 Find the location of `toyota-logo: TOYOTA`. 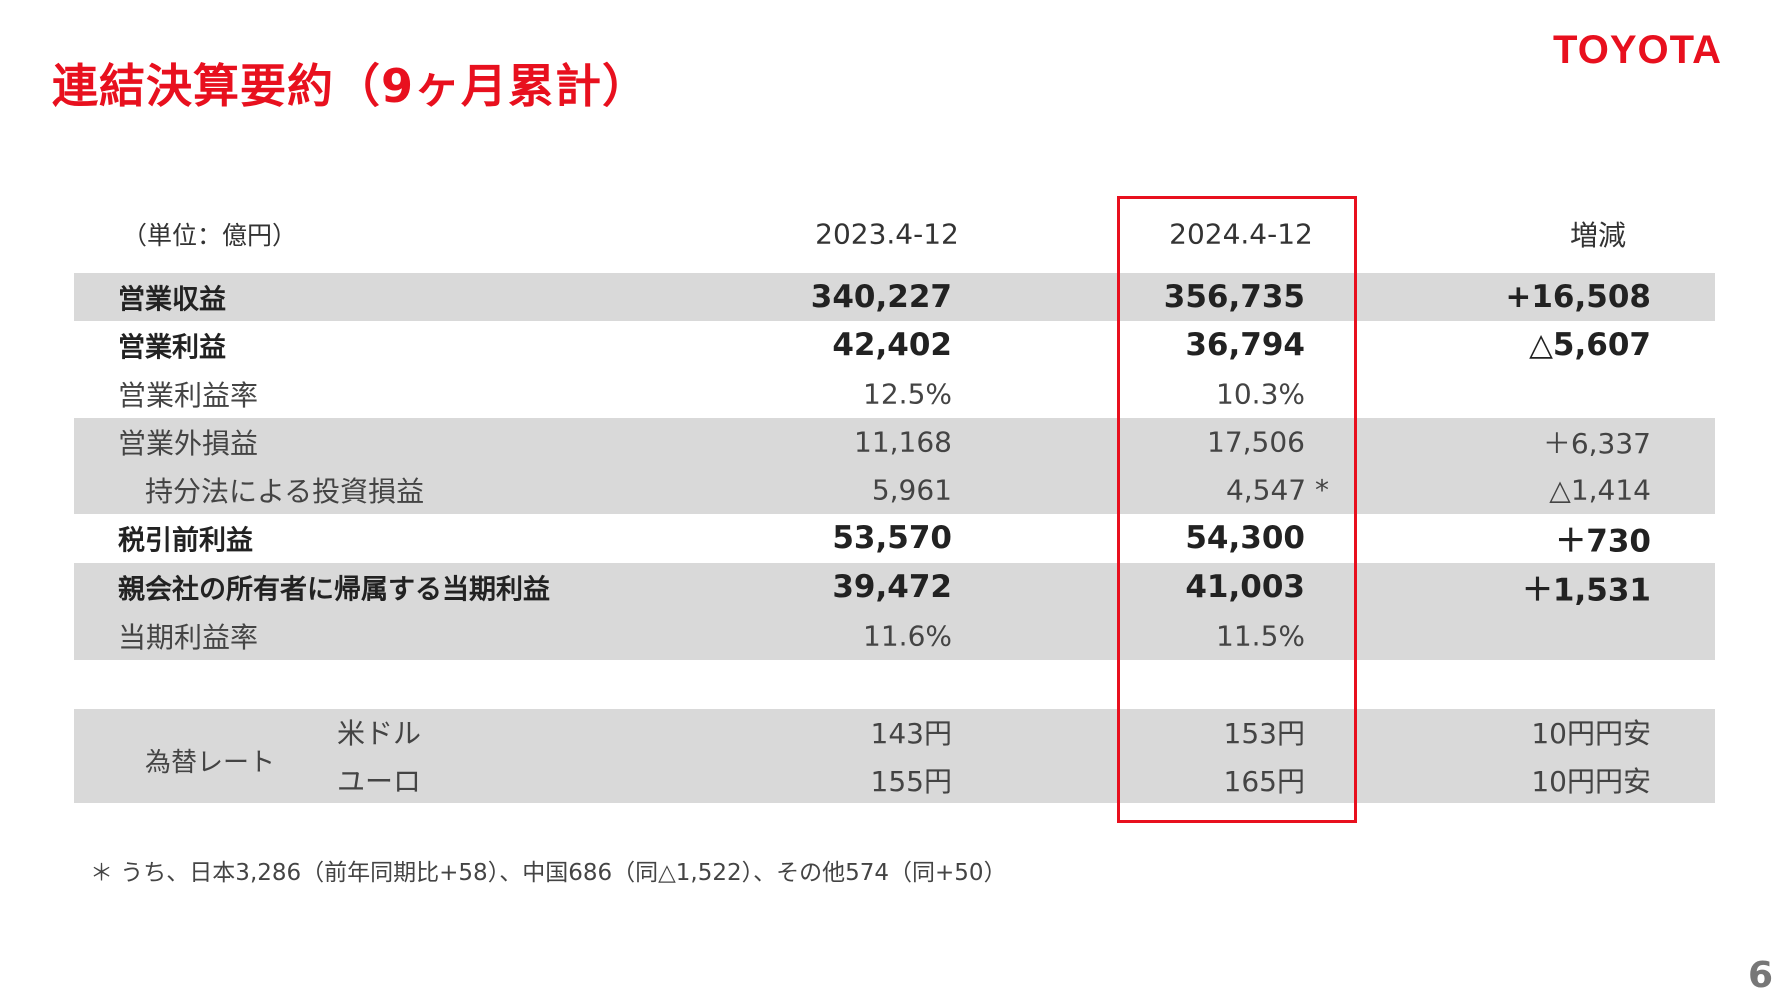

toyota-logo: TOYOTA is located at coordinates (1637, 50).